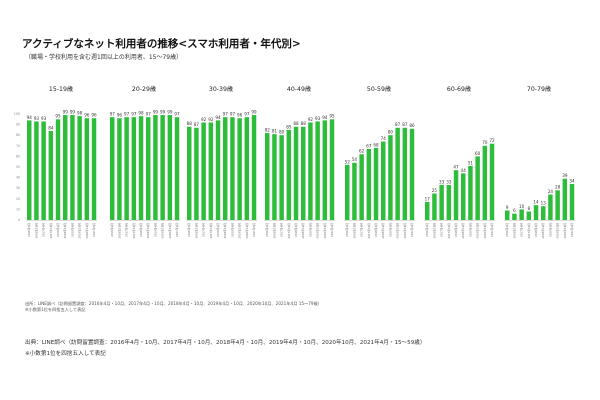  I want to click on data-label: 52, so click(348, 161).